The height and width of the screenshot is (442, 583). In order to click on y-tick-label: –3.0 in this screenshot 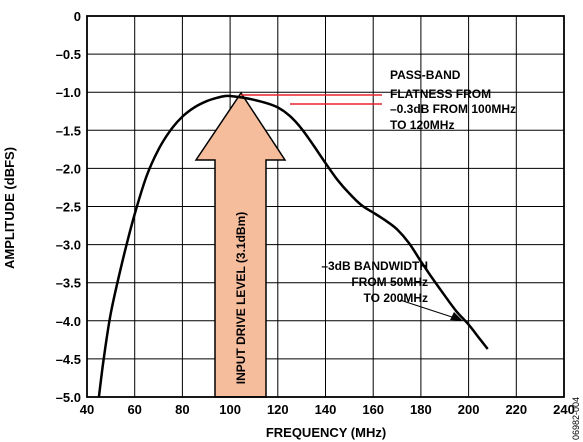, I will do `click(68, 245)`.